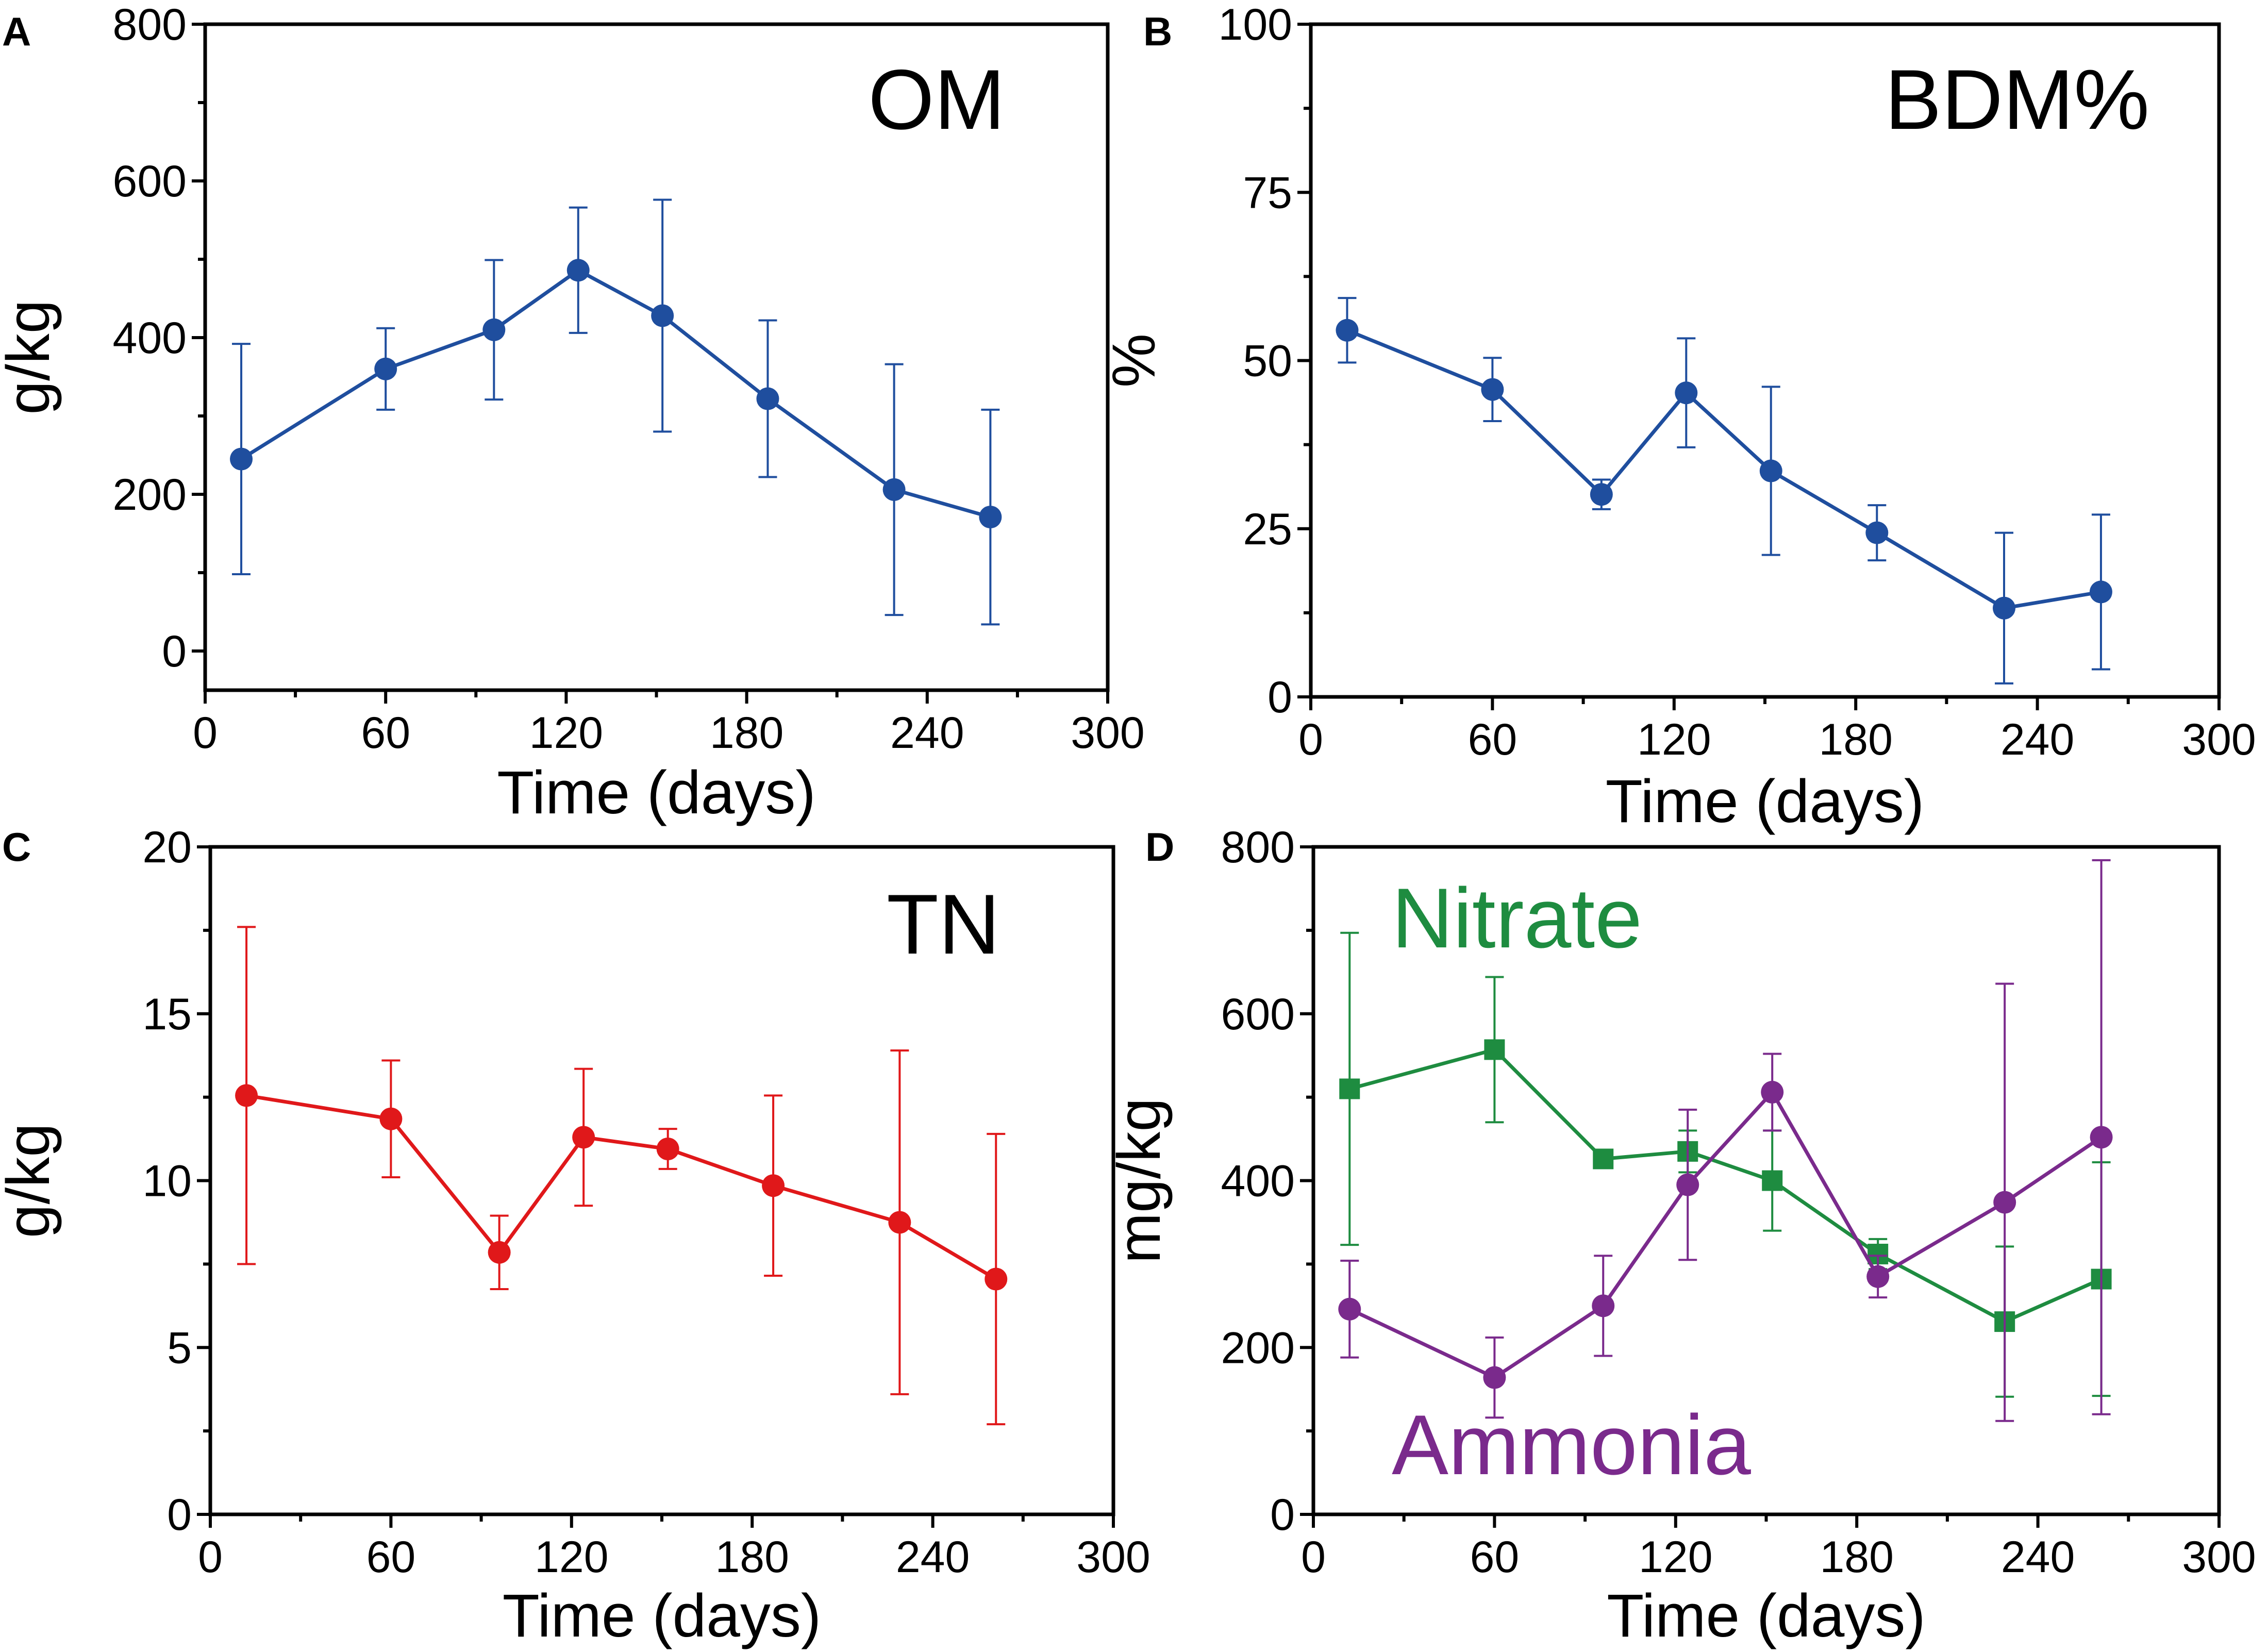 This screenshot has height=1652, width=2268. I want to click on series-ammonia, so click(1725, 1141).